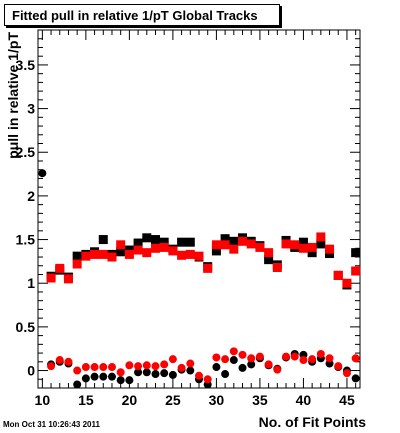  I want to click on y-tick-label: 2, so click(31, 196).